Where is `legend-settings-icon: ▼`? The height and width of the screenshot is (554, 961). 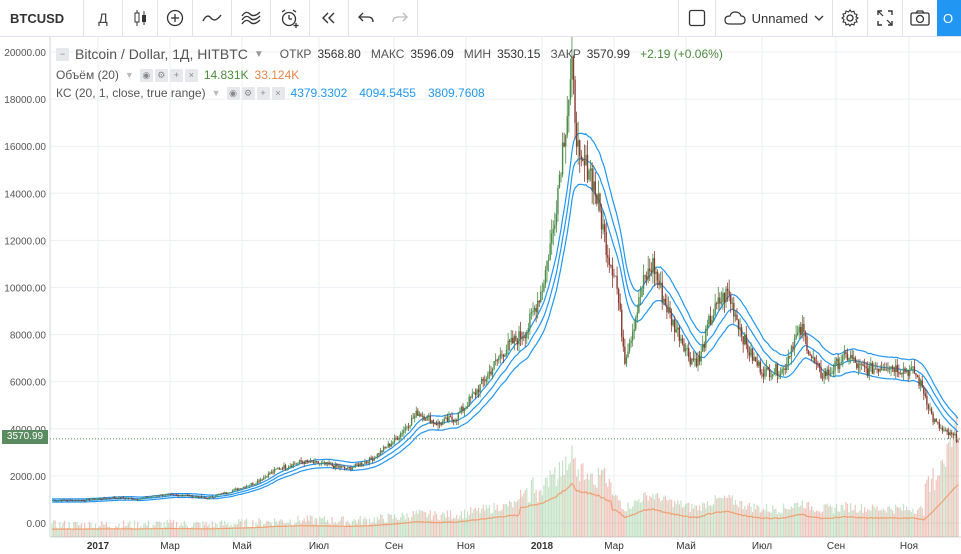 legend-settings-icon: ▼ is located at coordinates (258, 54).